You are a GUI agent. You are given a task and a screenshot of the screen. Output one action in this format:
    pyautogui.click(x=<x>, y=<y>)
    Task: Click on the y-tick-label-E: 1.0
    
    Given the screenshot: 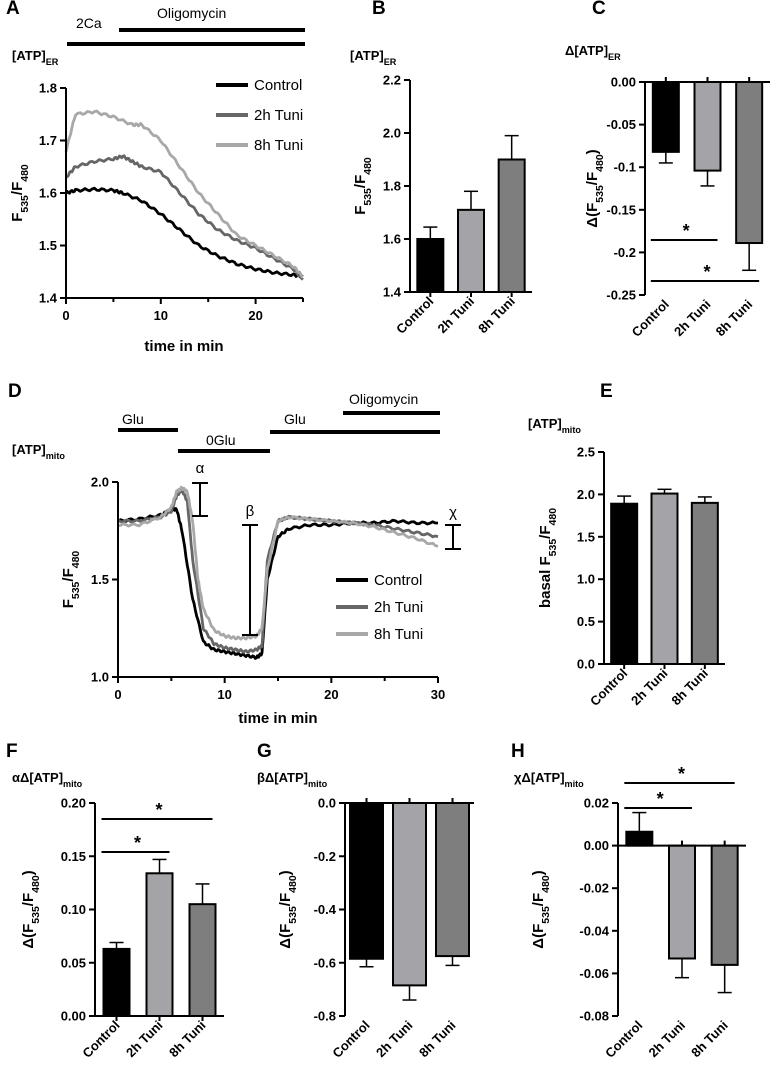 What is the action you would take?
    pyautogui.click(x=586, y=579)
    